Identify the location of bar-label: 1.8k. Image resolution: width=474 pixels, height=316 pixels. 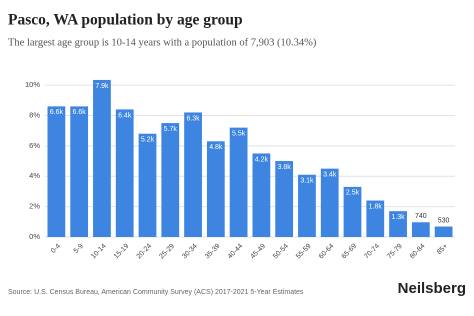
(376, 206).